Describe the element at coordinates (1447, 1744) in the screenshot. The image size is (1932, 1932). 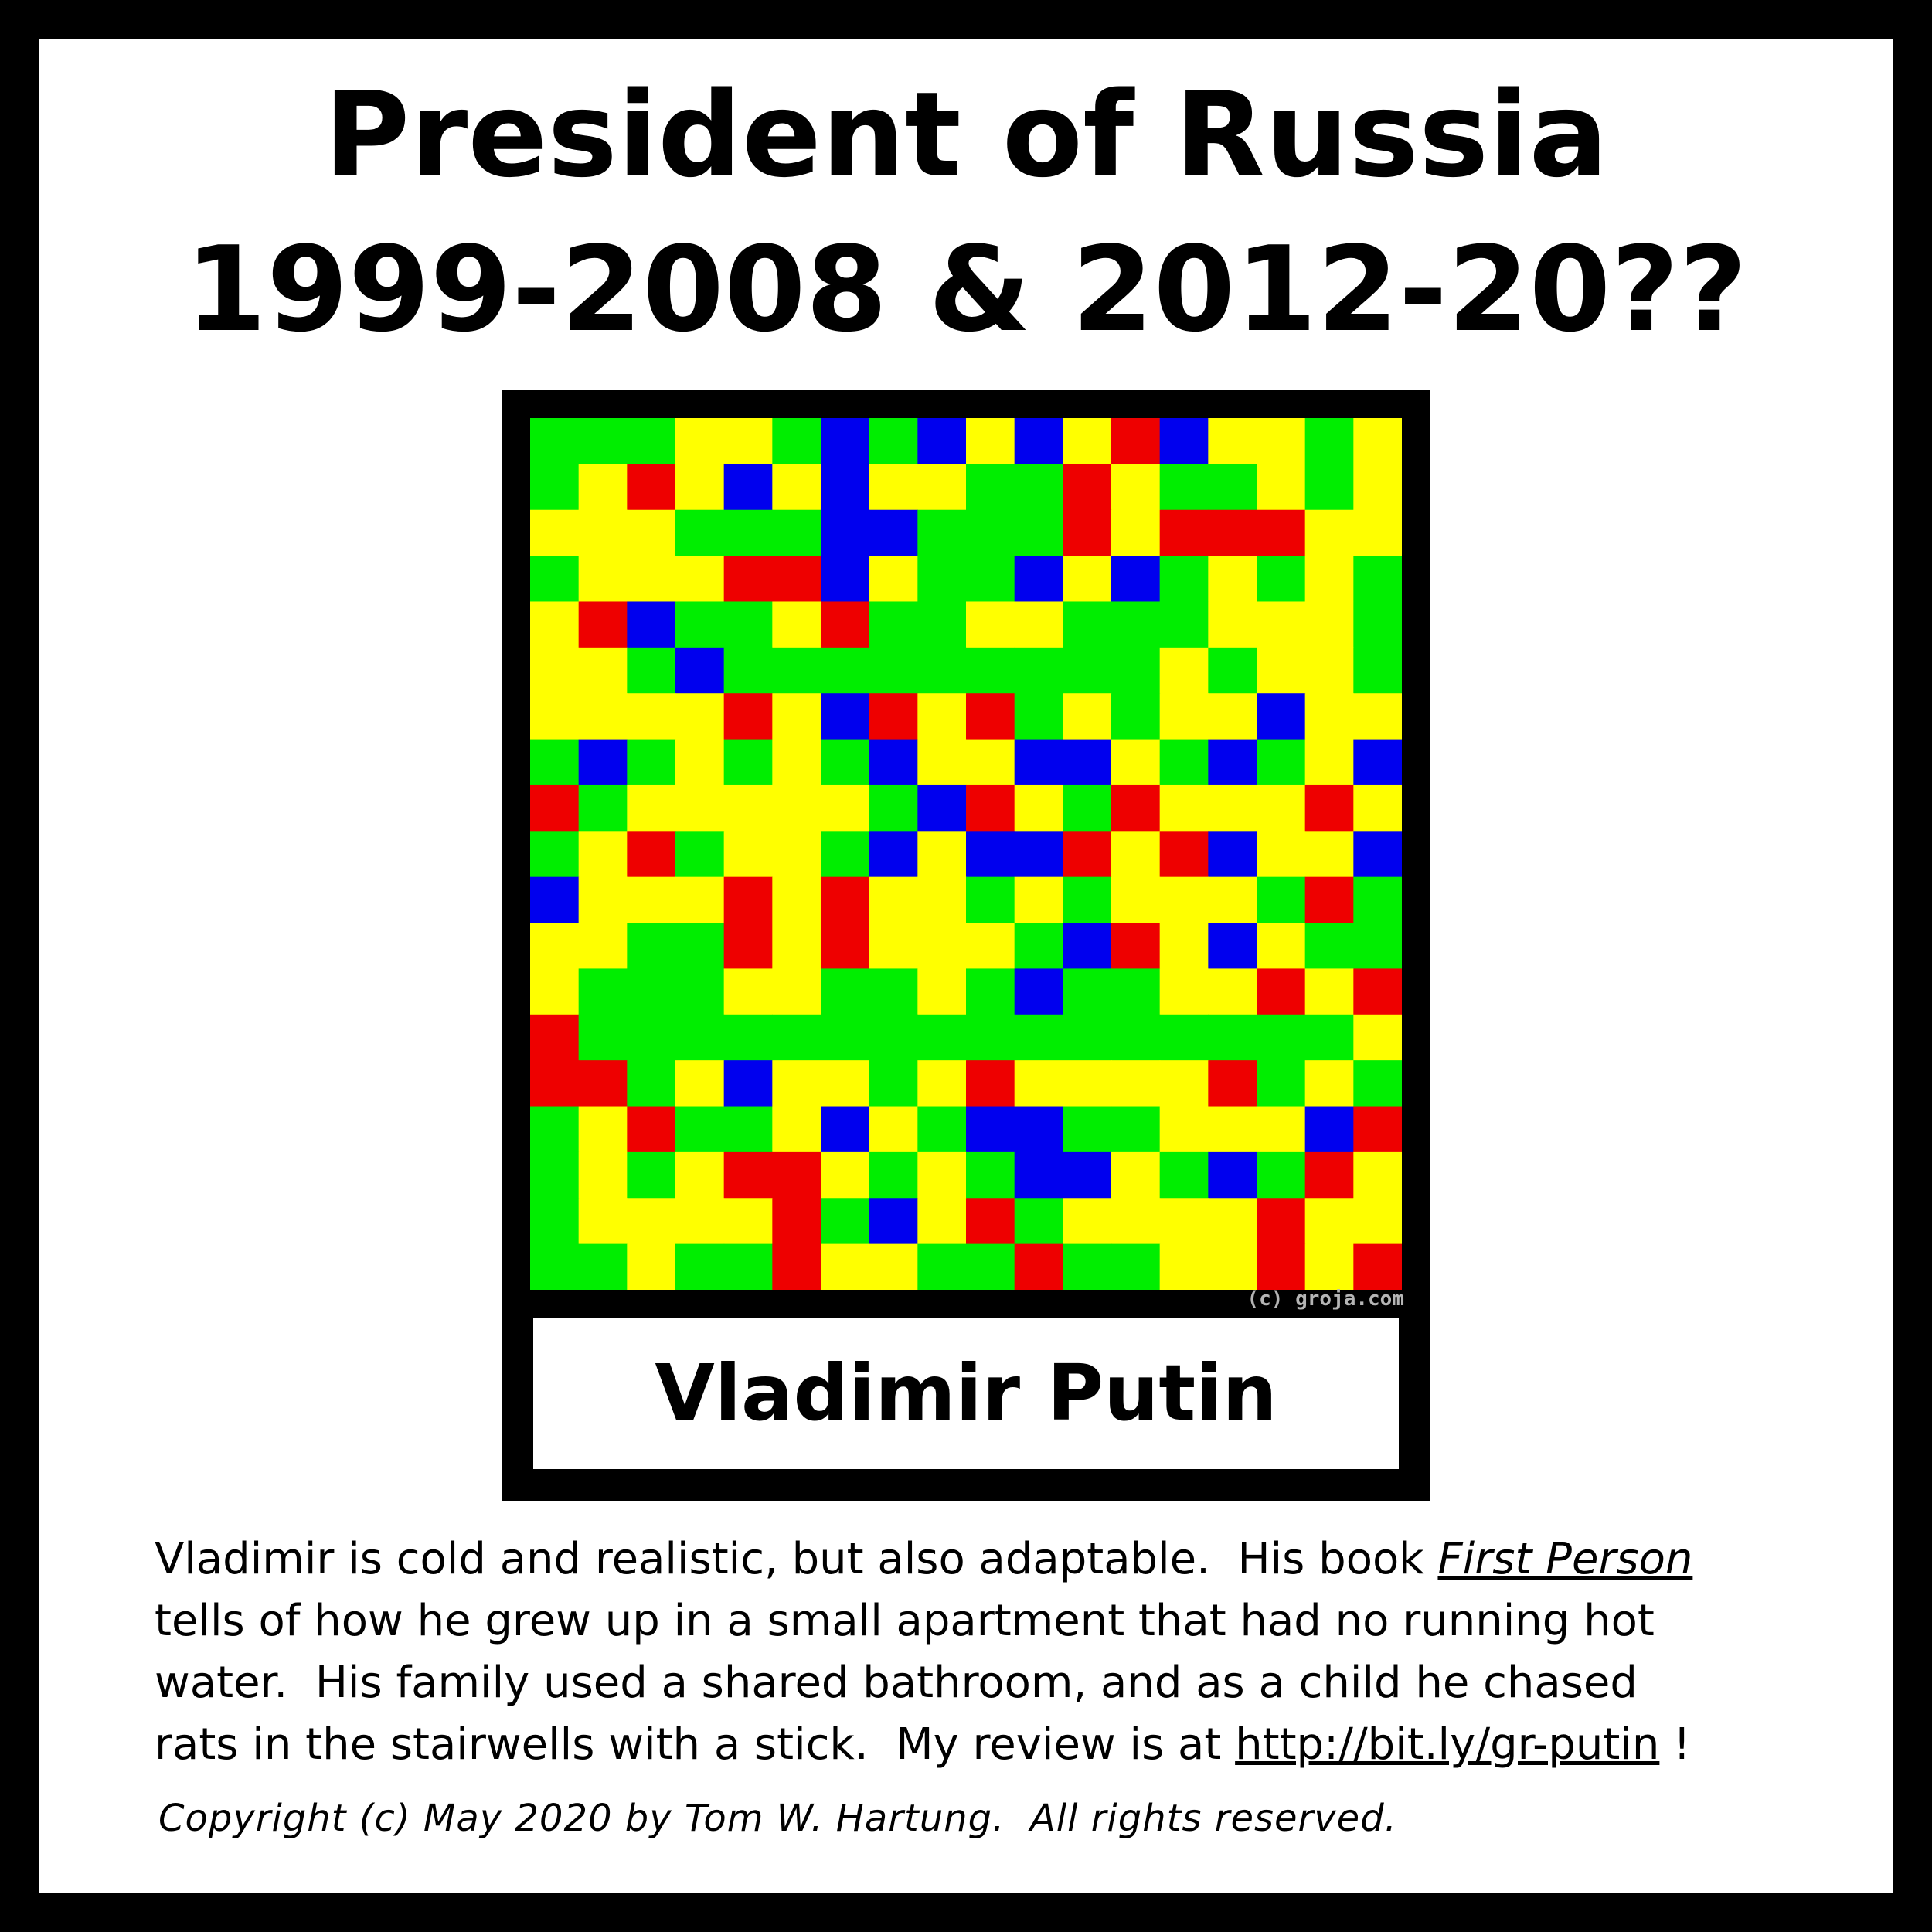
I see `review-link: http://bit.ly/gr-putin` at that location.